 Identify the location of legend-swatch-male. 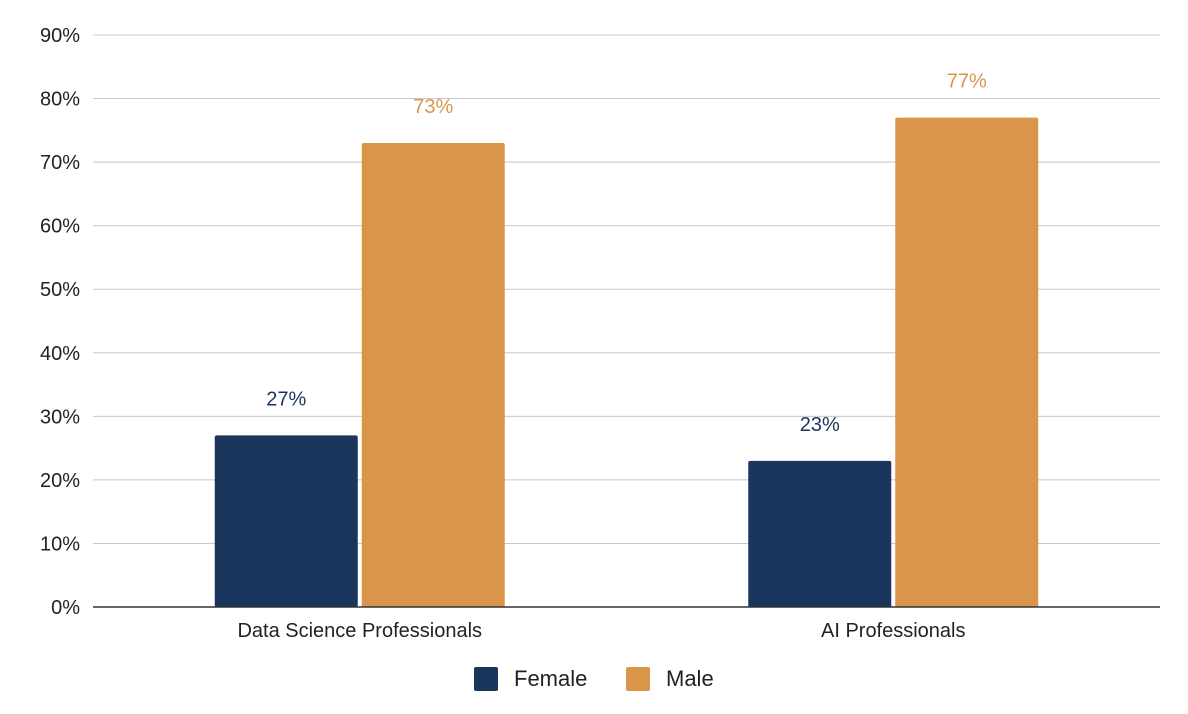
(638, 679).